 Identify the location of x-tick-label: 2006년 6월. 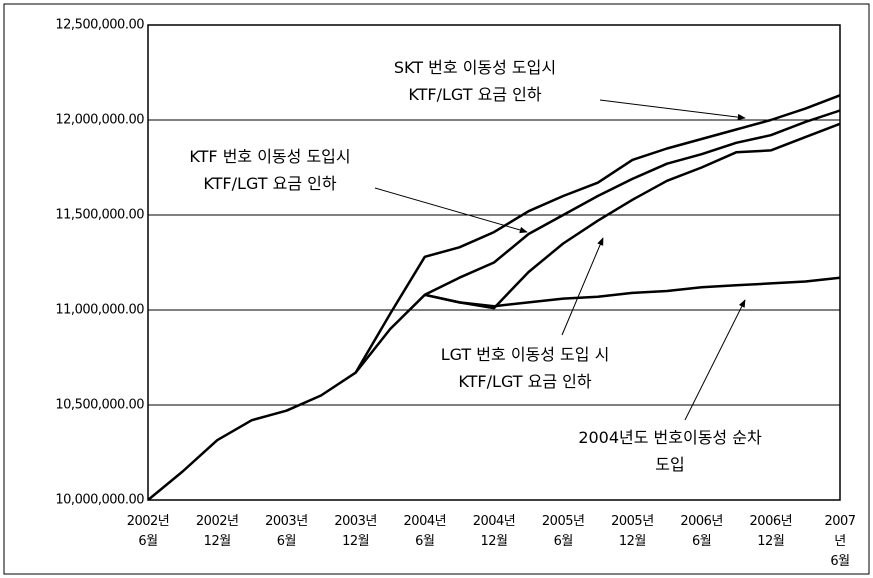
(701, 531).